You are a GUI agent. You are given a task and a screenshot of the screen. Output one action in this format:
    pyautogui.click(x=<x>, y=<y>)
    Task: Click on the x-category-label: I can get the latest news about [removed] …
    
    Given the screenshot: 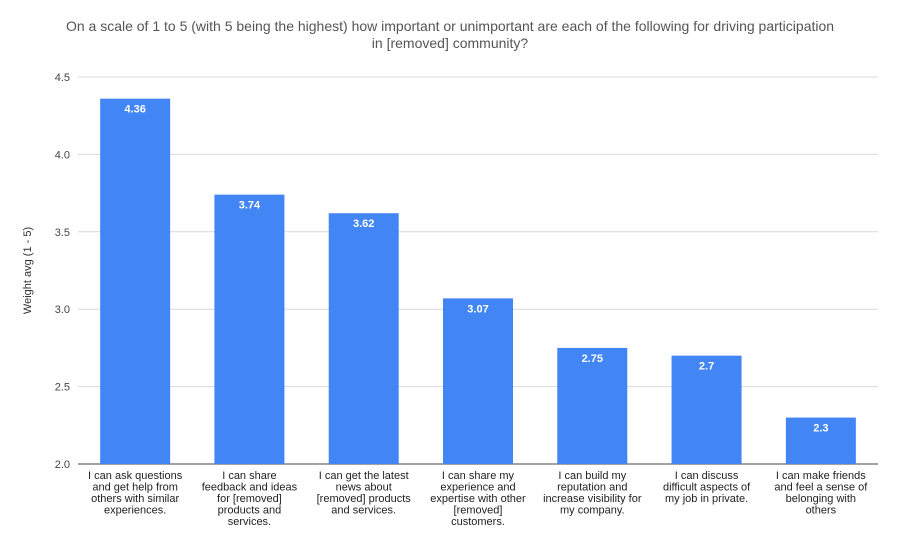 What is the action you would take?
    pyautogui.click(x=364, y=493)
    